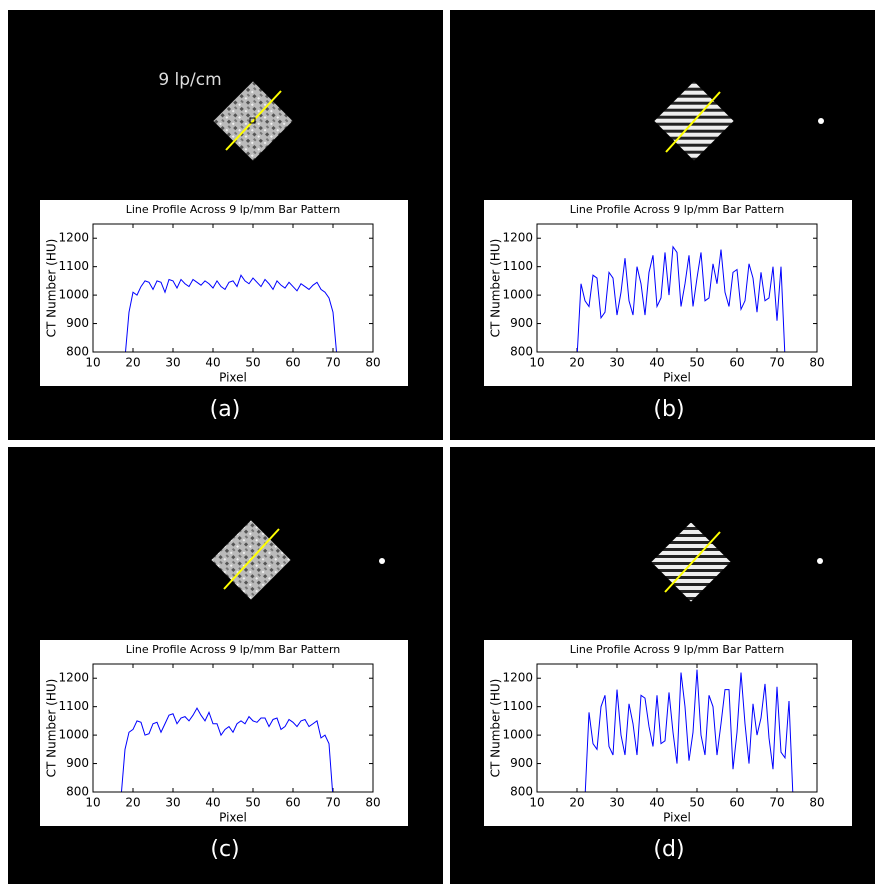 The height and width of the screenshot is (888, 875). I want to click on panel-label: (a), so click(225, 409).